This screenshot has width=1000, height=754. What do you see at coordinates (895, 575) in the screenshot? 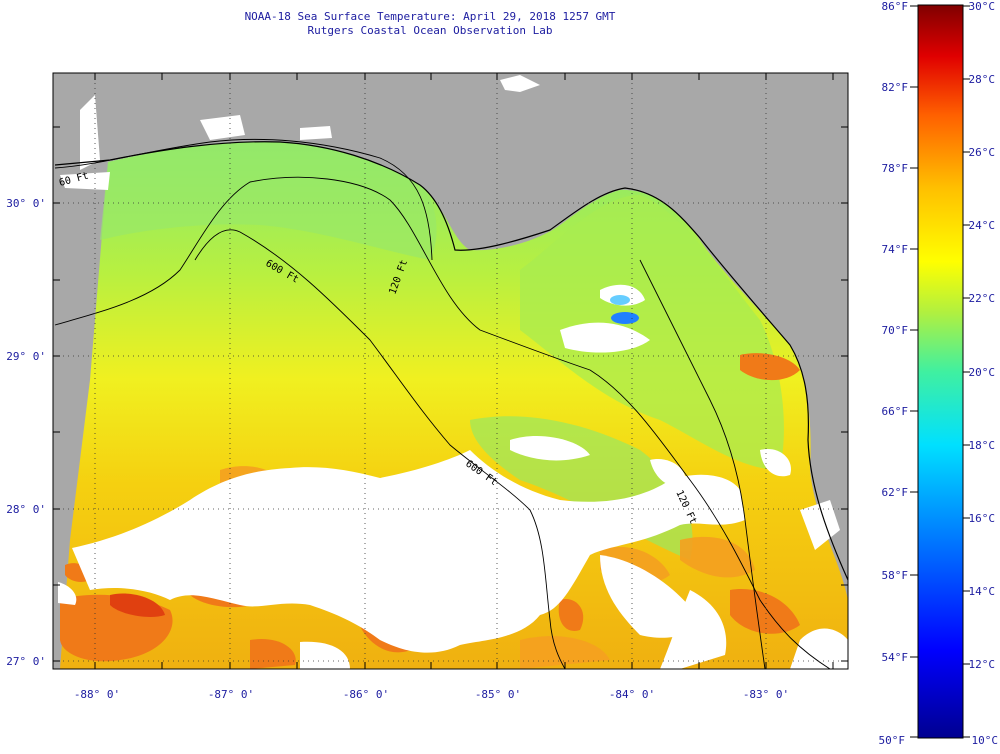
I see `fahrenheit-label: 58°F` at bounding box center [895, 575].